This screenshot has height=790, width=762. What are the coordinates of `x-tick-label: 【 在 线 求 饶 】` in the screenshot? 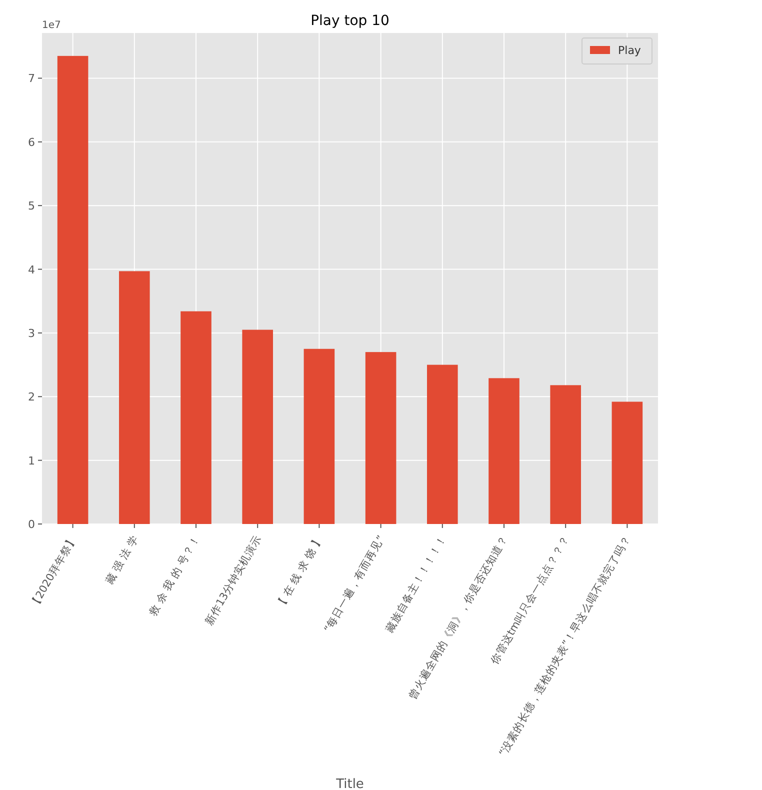 It's located at (299, 572).